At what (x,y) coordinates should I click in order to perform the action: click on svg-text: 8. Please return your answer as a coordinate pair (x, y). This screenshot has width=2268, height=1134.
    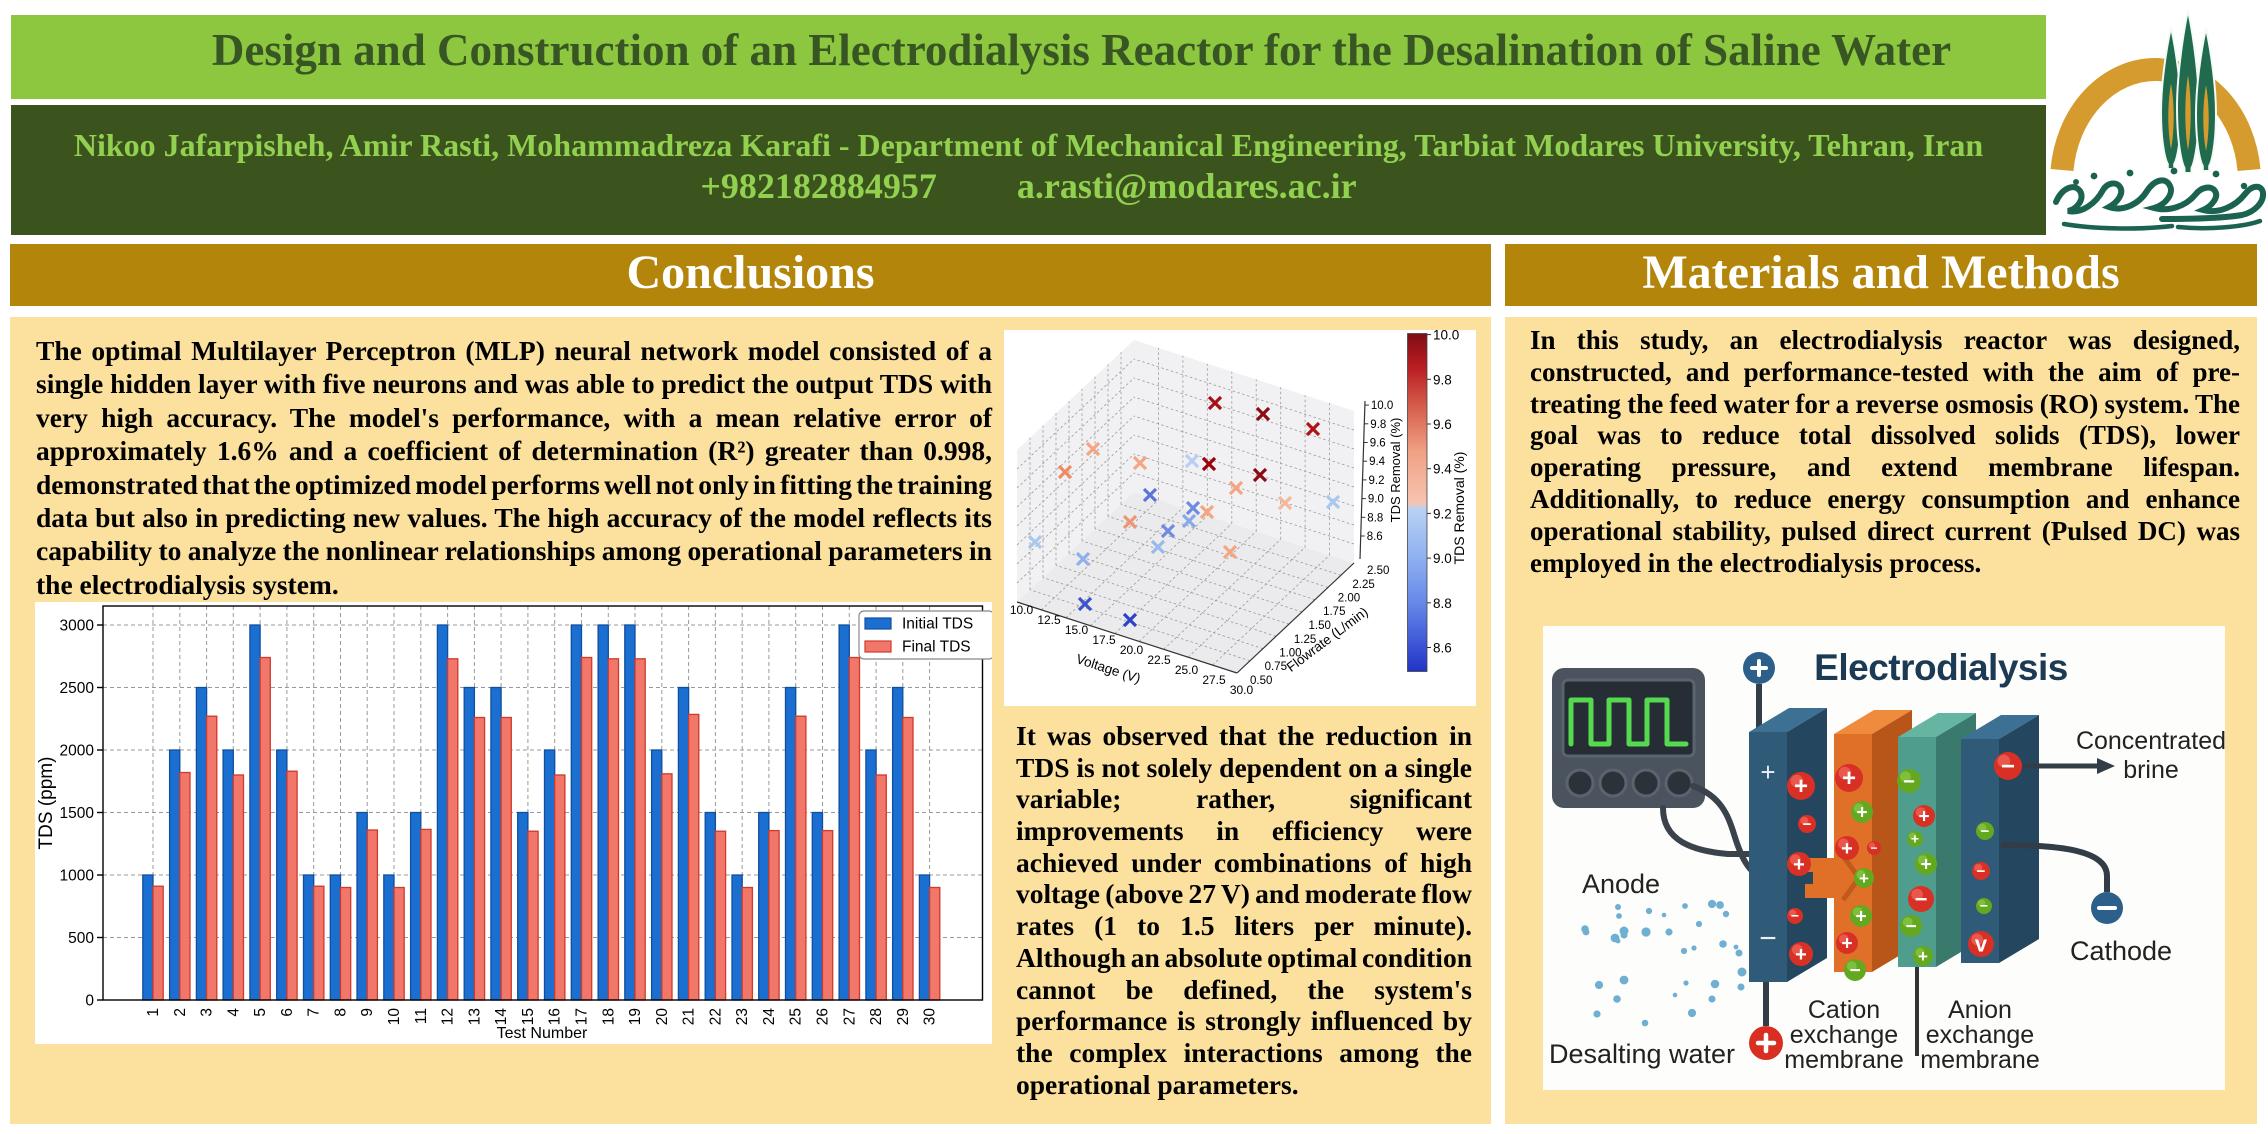
    Looking at the image, I should click on (341, 1012).